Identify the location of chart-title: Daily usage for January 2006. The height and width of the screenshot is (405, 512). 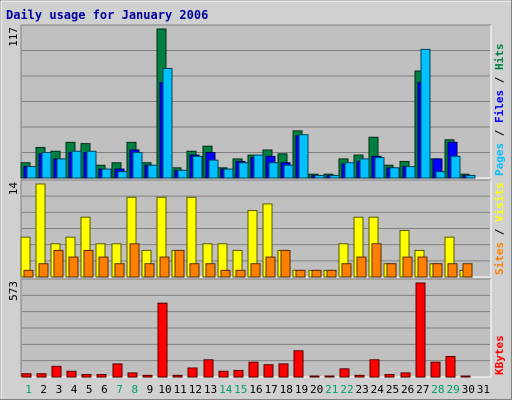
(107, 15).